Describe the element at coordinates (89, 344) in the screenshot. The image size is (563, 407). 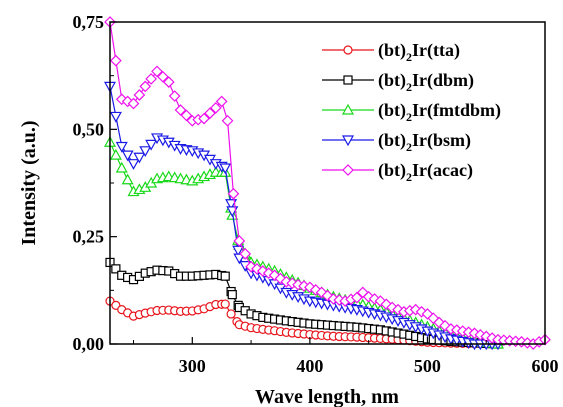
I see `y-tick-label: 0,00` at that location.